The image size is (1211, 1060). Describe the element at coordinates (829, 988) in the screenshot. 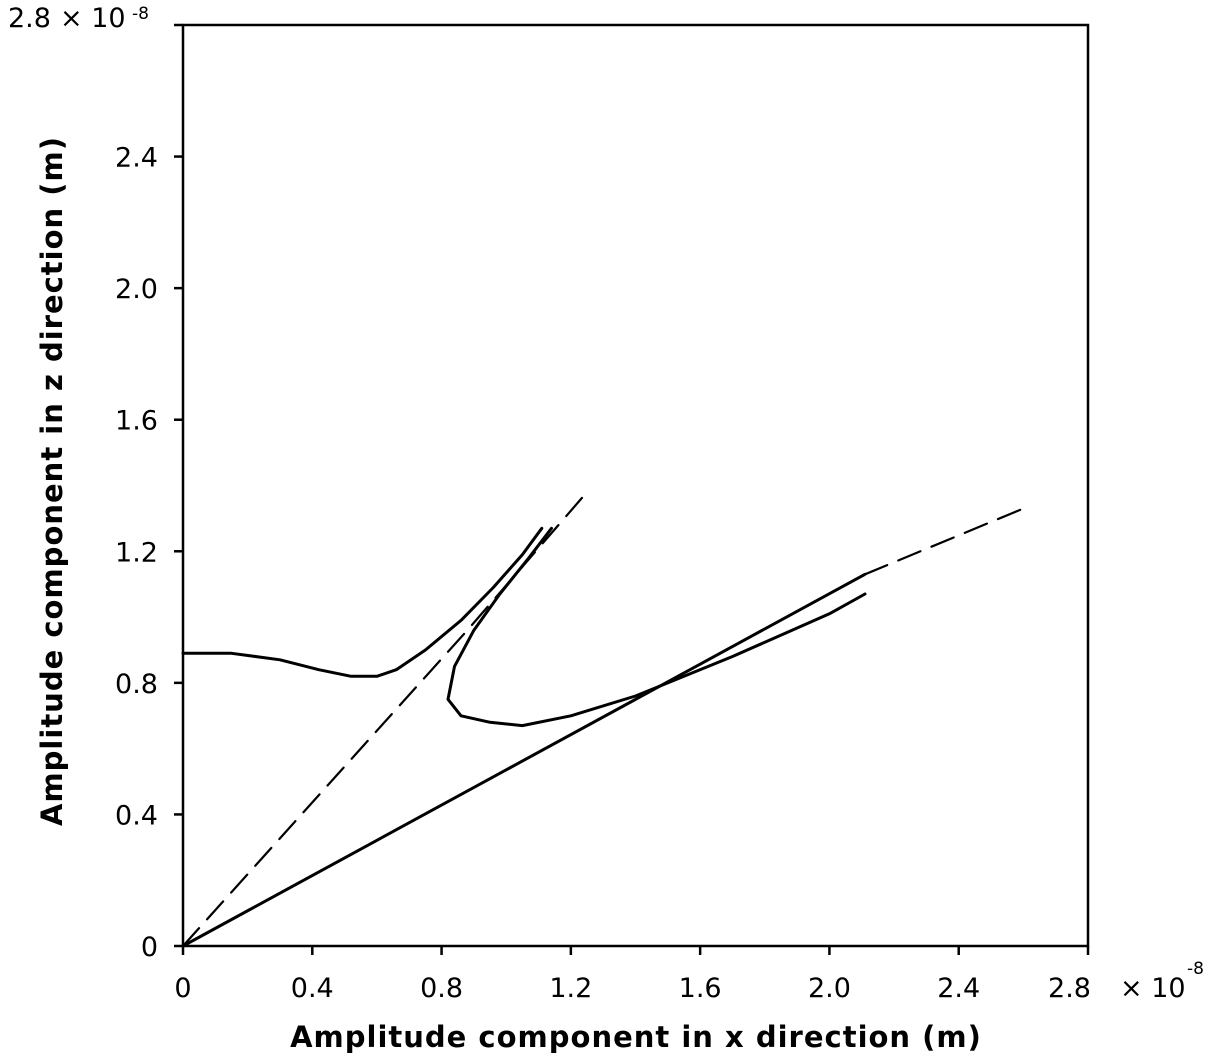

I see `x-tick-label: 2.0` at that location.